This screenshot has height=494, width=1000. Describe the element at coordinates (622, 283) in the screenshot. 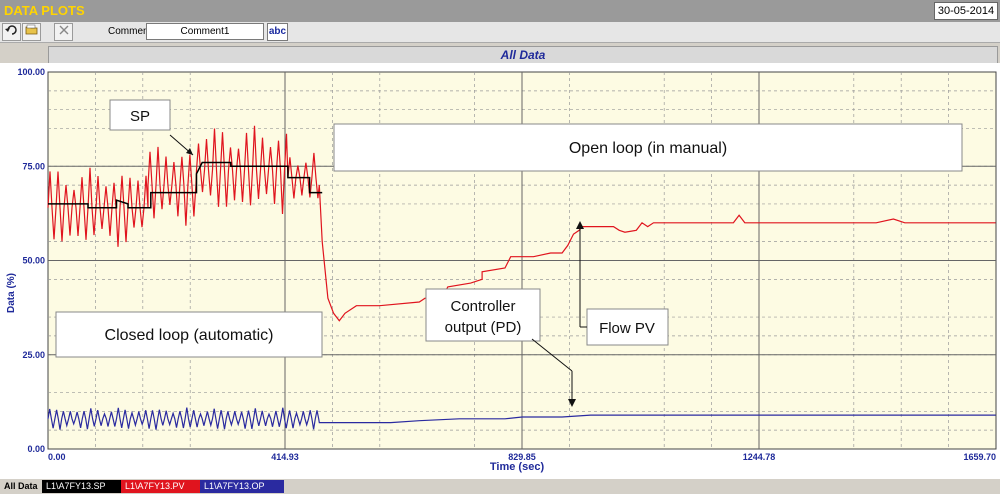

I see `annotation-flow-pv: Flow PV` at that location.